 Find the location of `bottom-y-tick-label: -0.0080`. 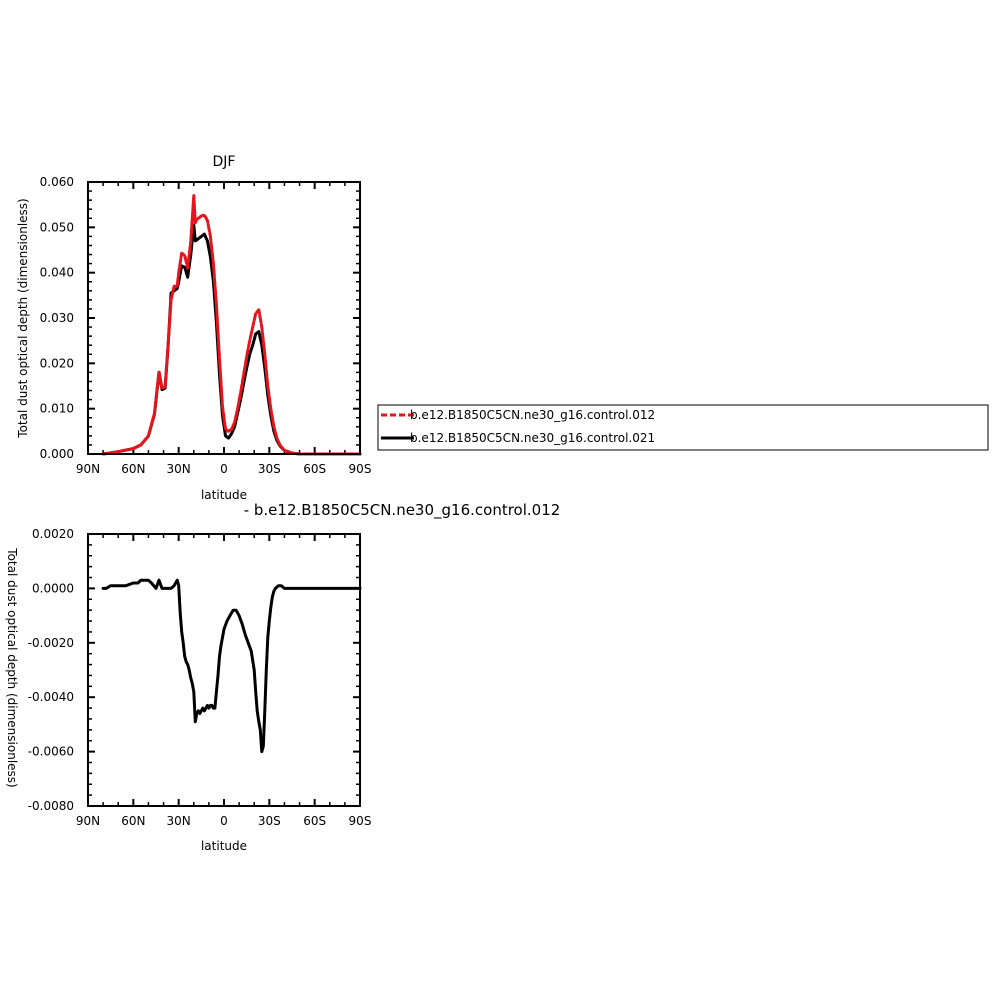

bottom-y-tick-label: -0.0080 is located at coordinates (51, 806).